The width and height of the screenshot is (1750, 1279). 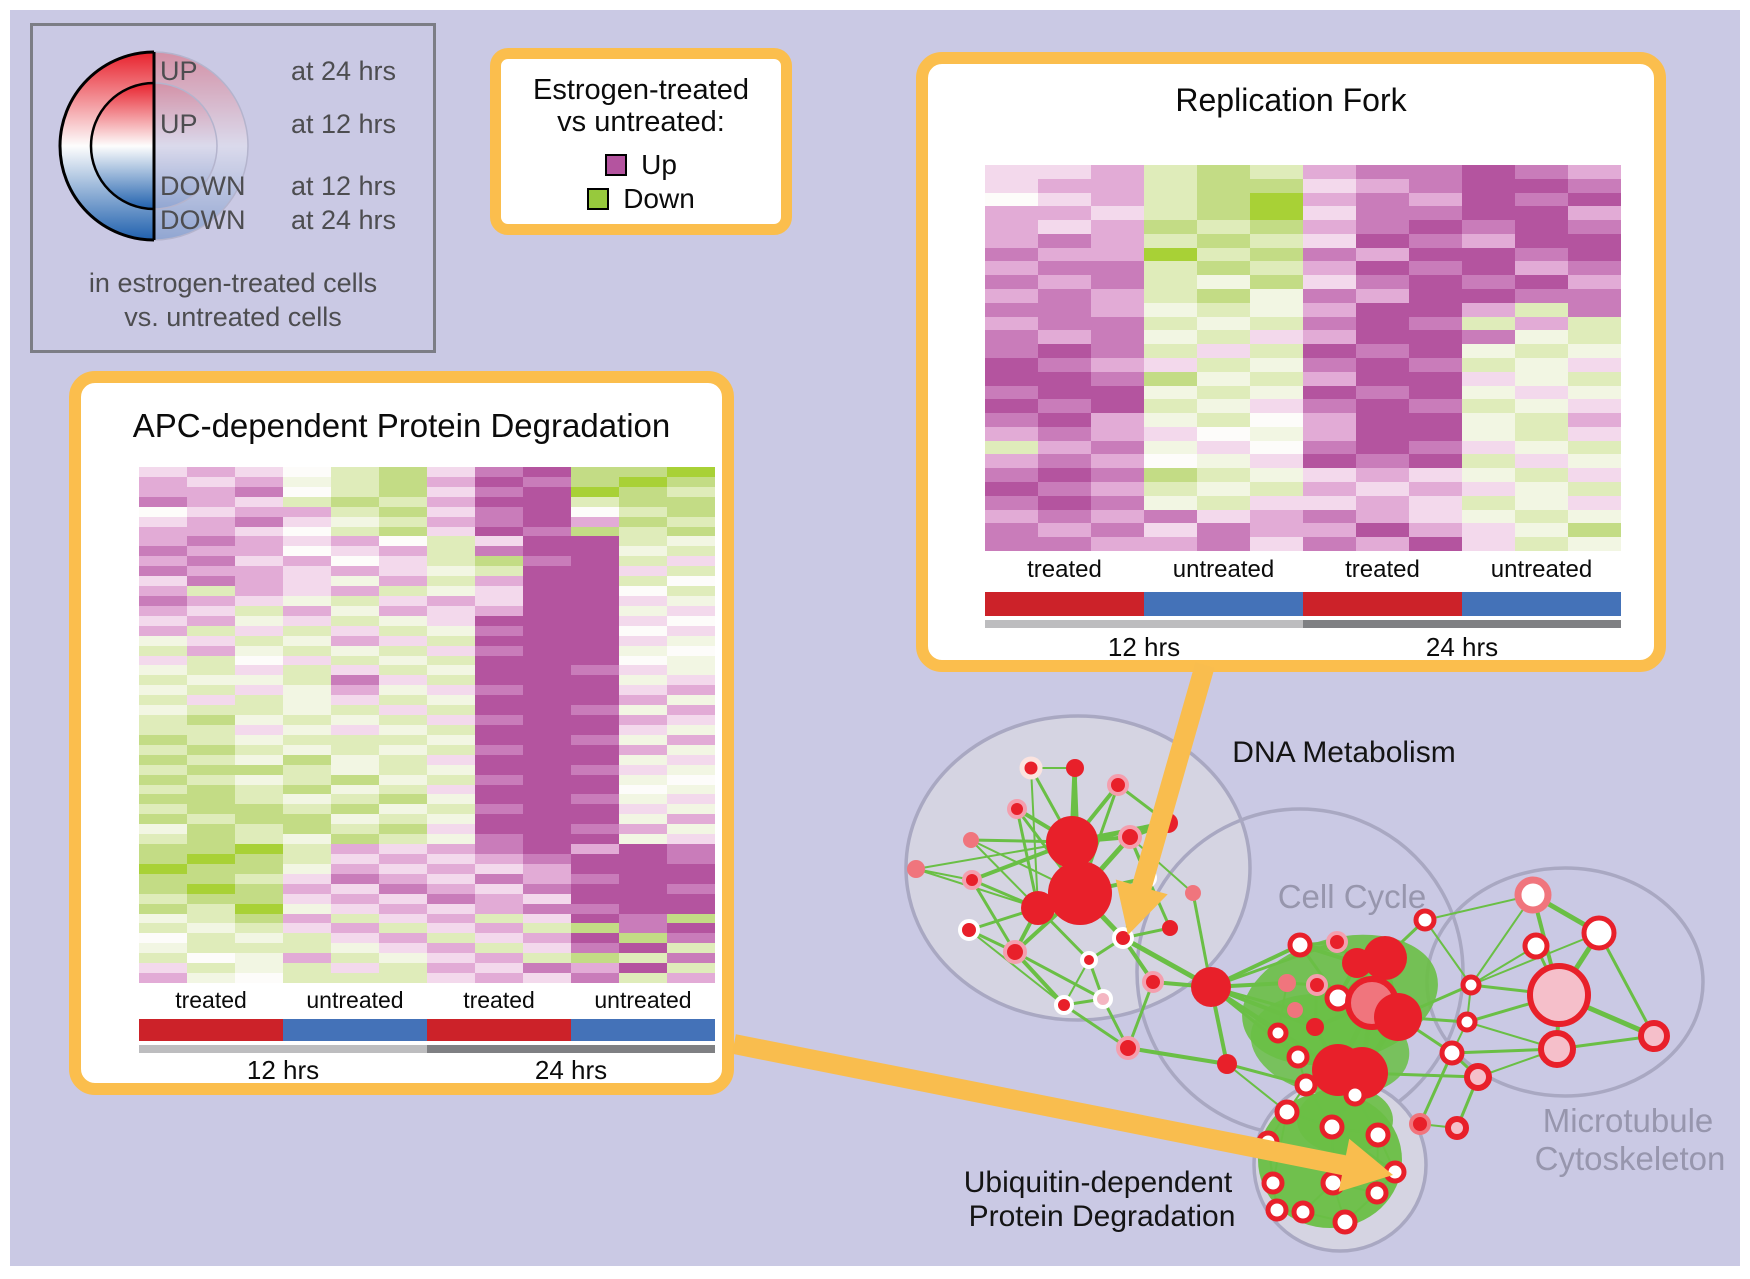 What do you see at coordinates (1144, 647) in the screenshot?
I see `time-label-0: 12 hrs` at bounding box center [1144, 647].